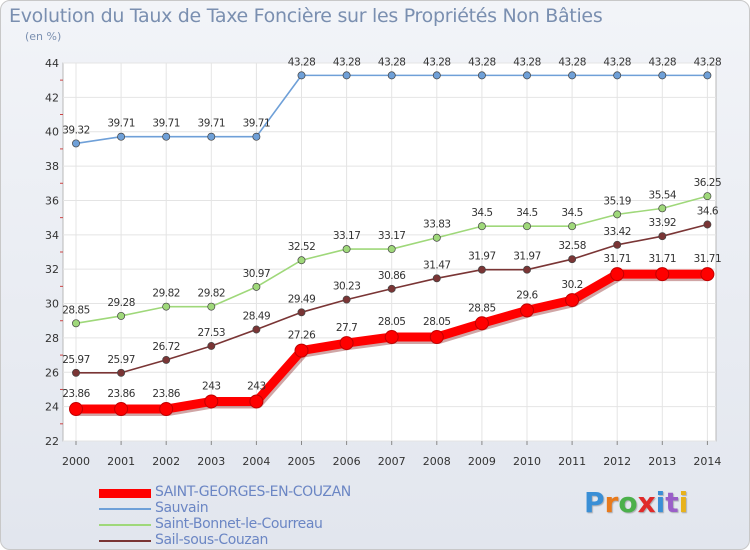 This screenshot has width=750, height=550. I want to click on x-tick-label: 2004, so click(256, 461).